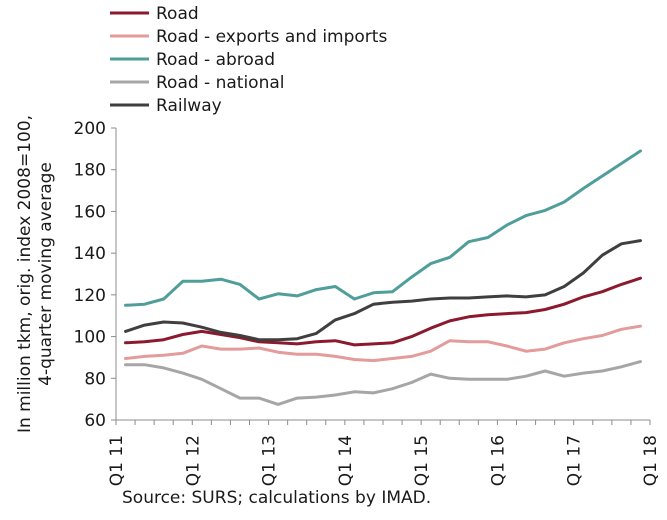 Image resolution: width=667 pixels, height=520 pixels. Describe the element at coordinates (422, 460) in the screenshot. I see `x-tick-label: Q1 15` at that location.